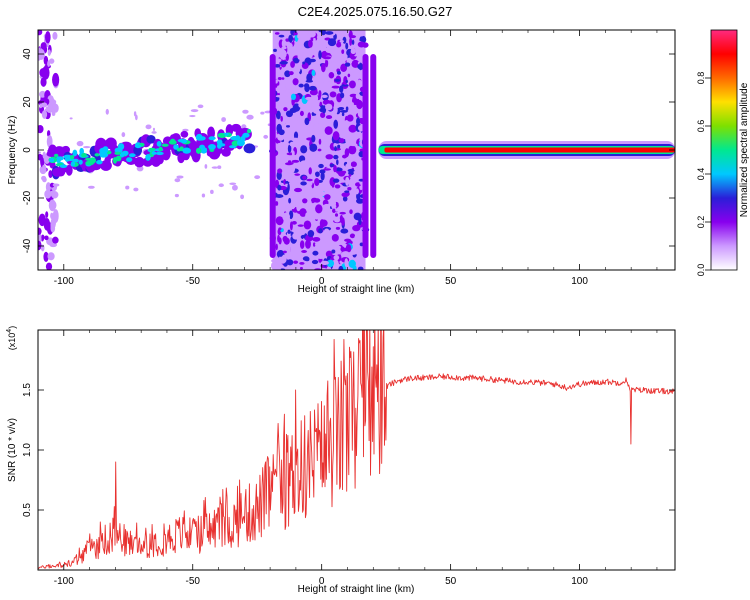  What do you see at coordinates (11, 338) in the screenshot?
I see `svg-text: (x104)` at bounding box center [11, 338].